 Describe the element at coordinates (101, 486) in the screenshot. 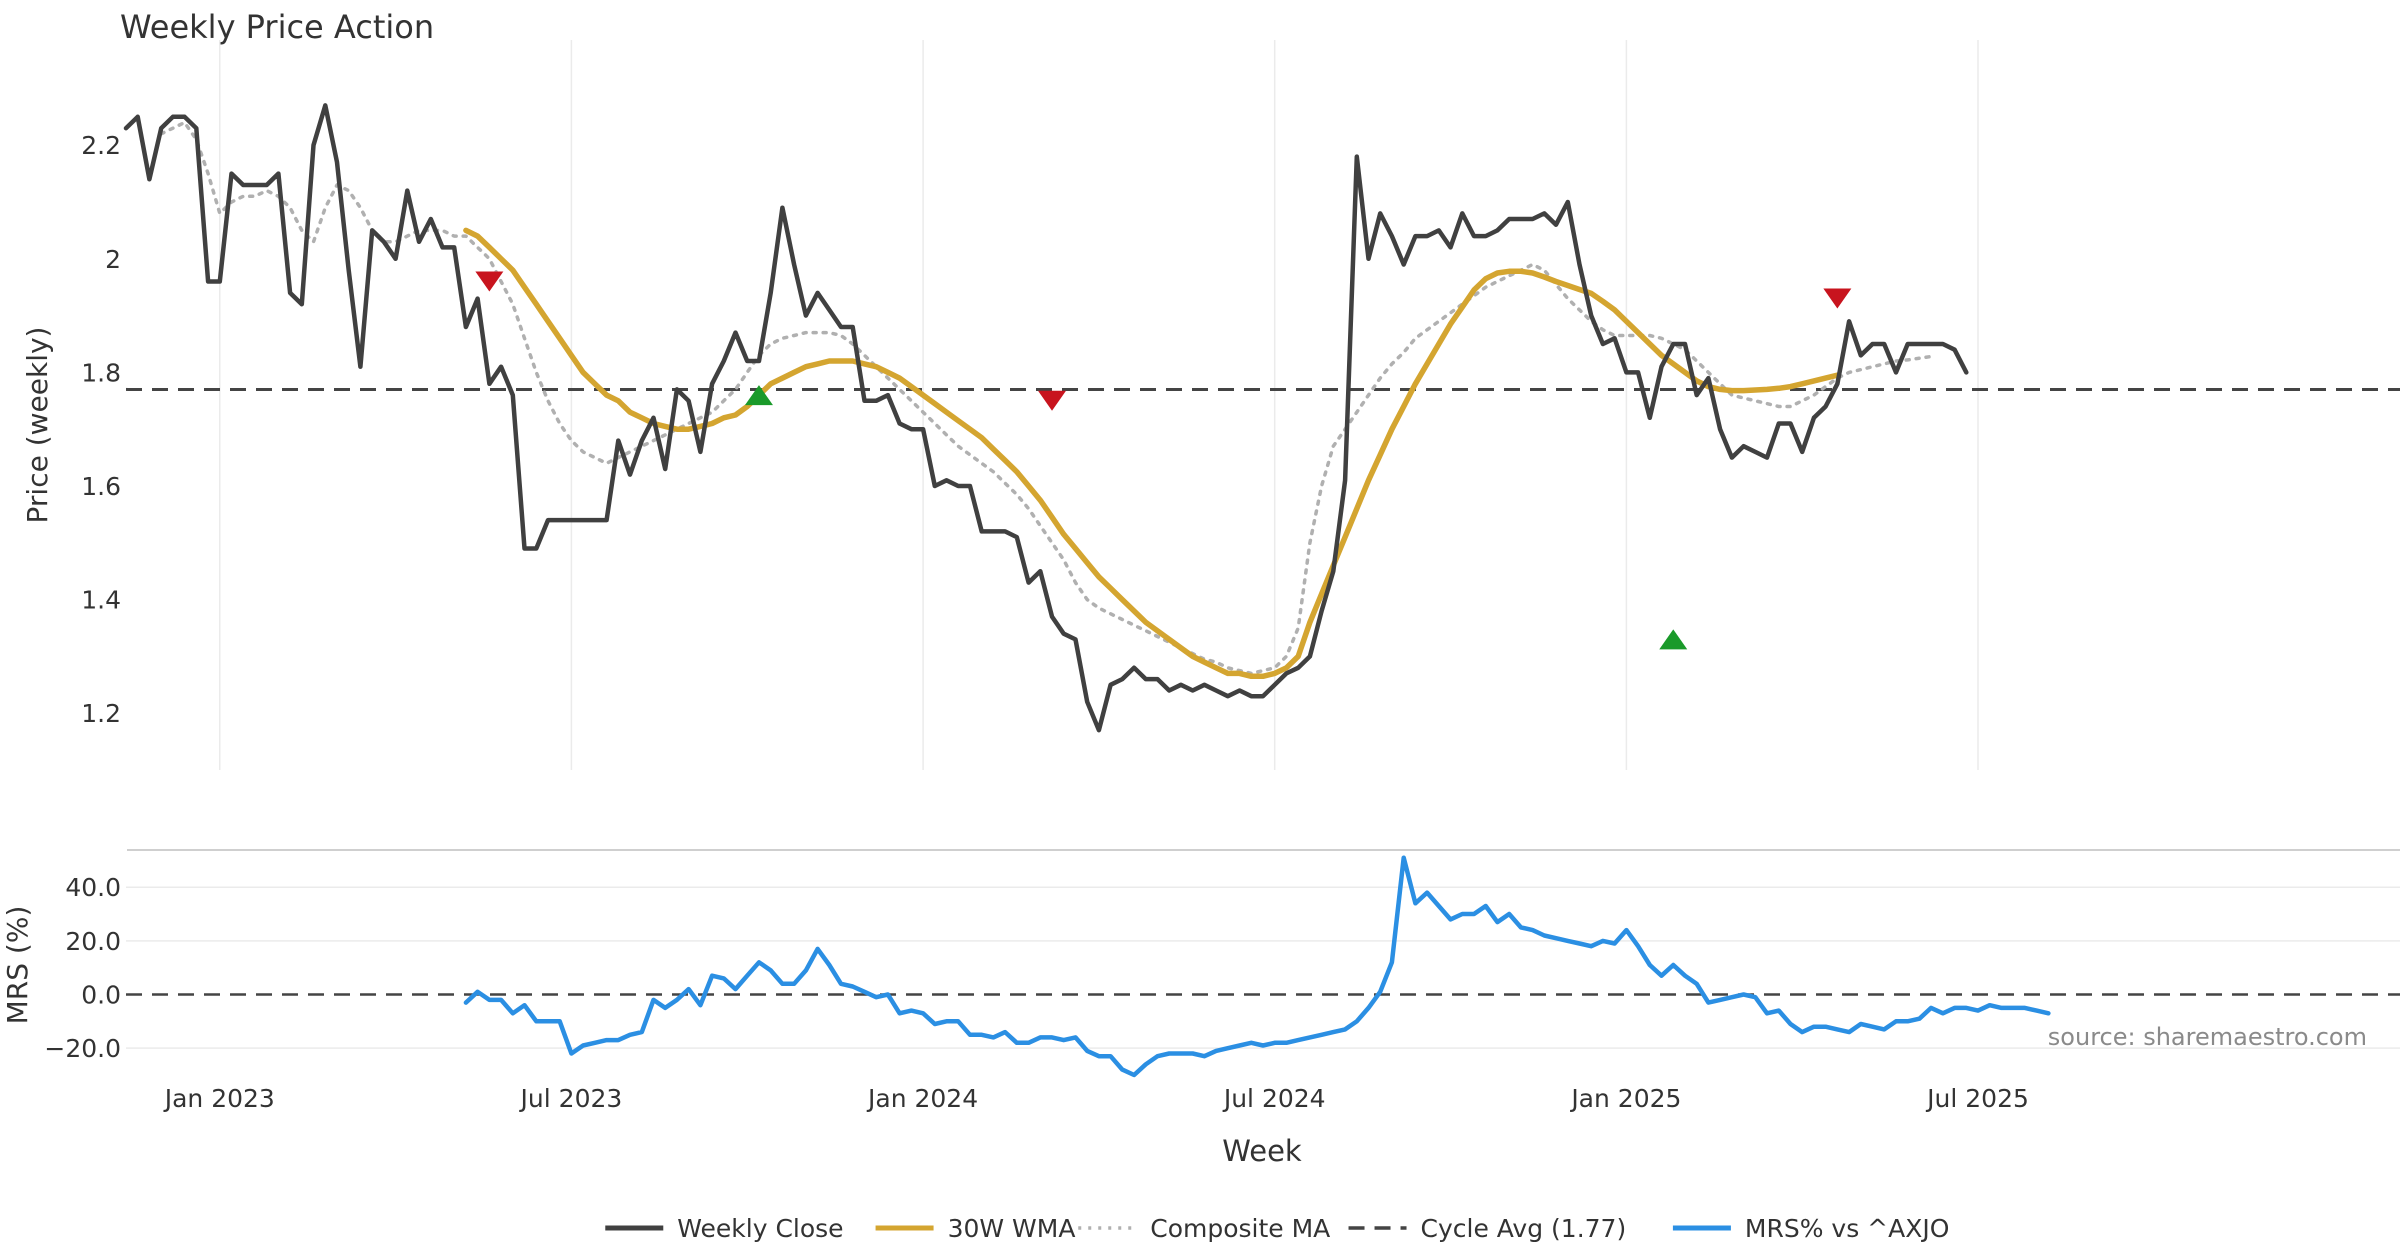

I see `price-y-tick-2: 1.6` at that location.